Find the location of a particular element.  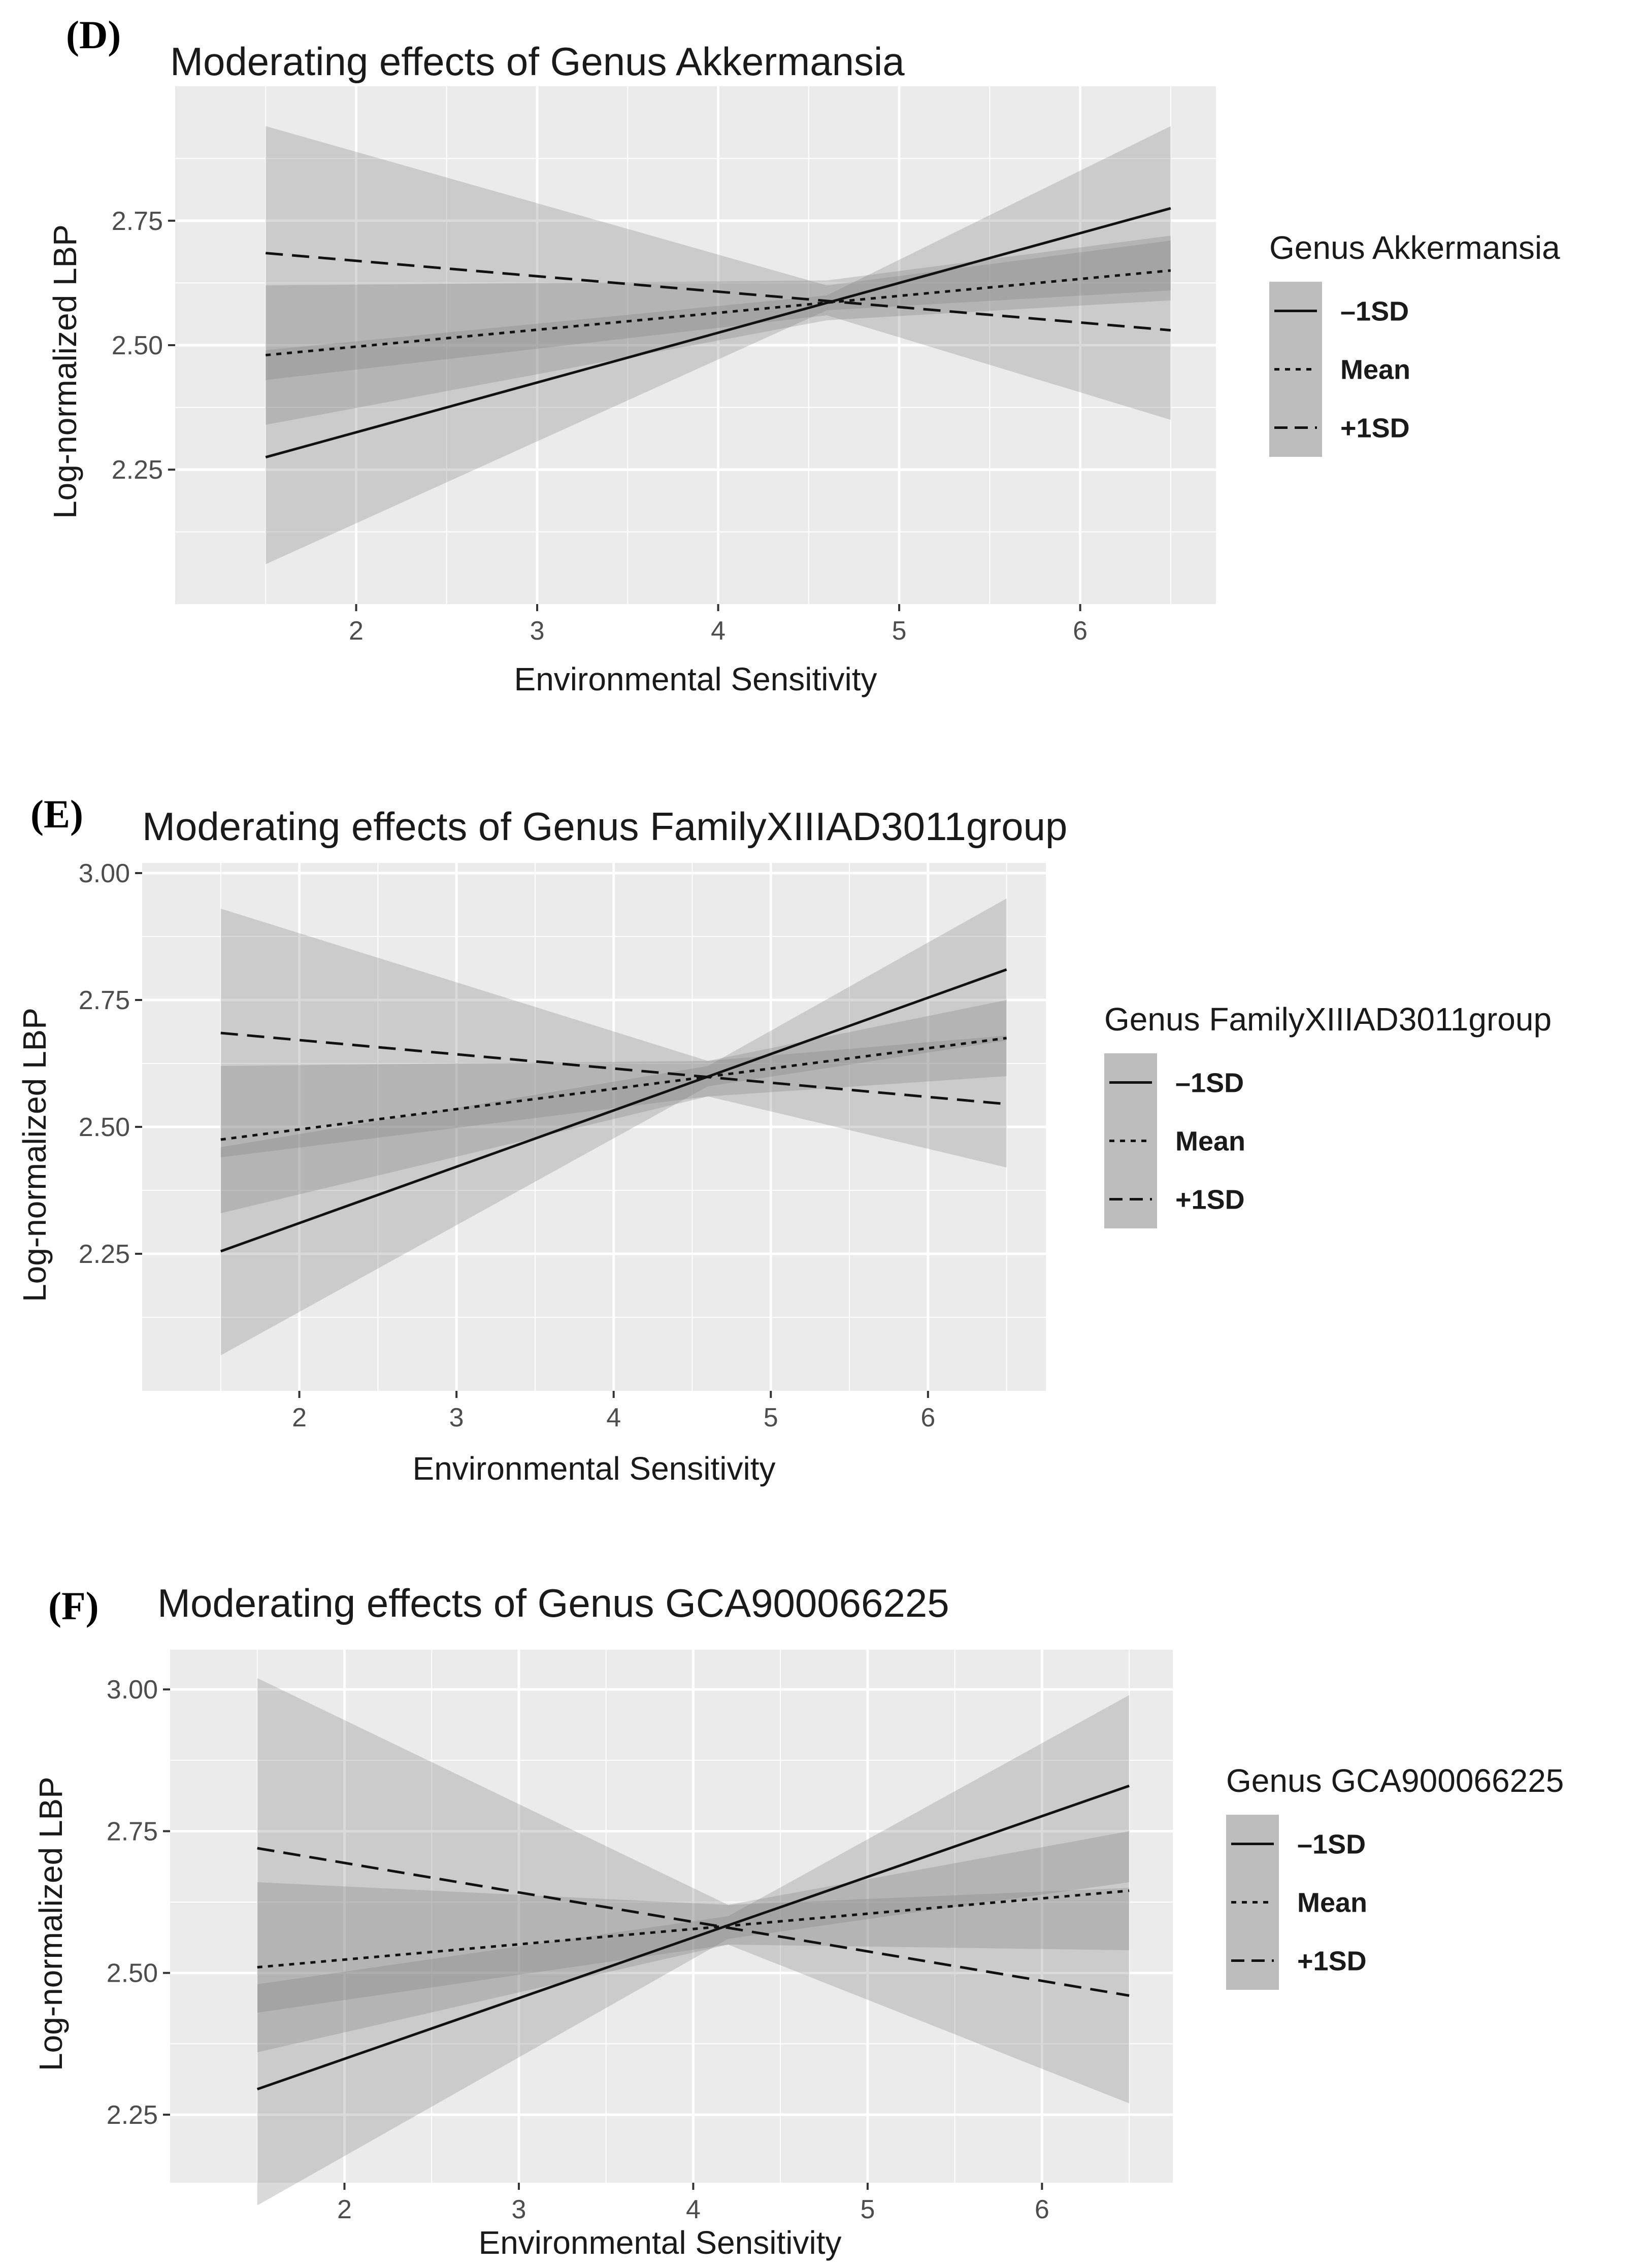

plot-background is located at coordinates (671, 1916).